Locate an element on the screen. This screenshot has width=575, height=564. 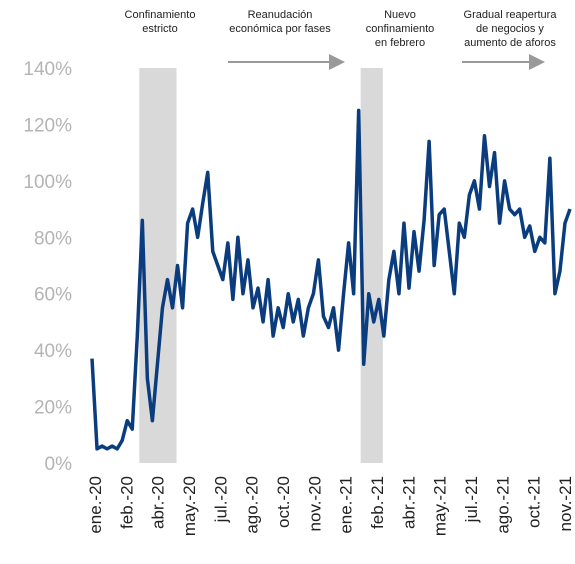
y-tick-label: 20% is located at coordinates (53, 408).